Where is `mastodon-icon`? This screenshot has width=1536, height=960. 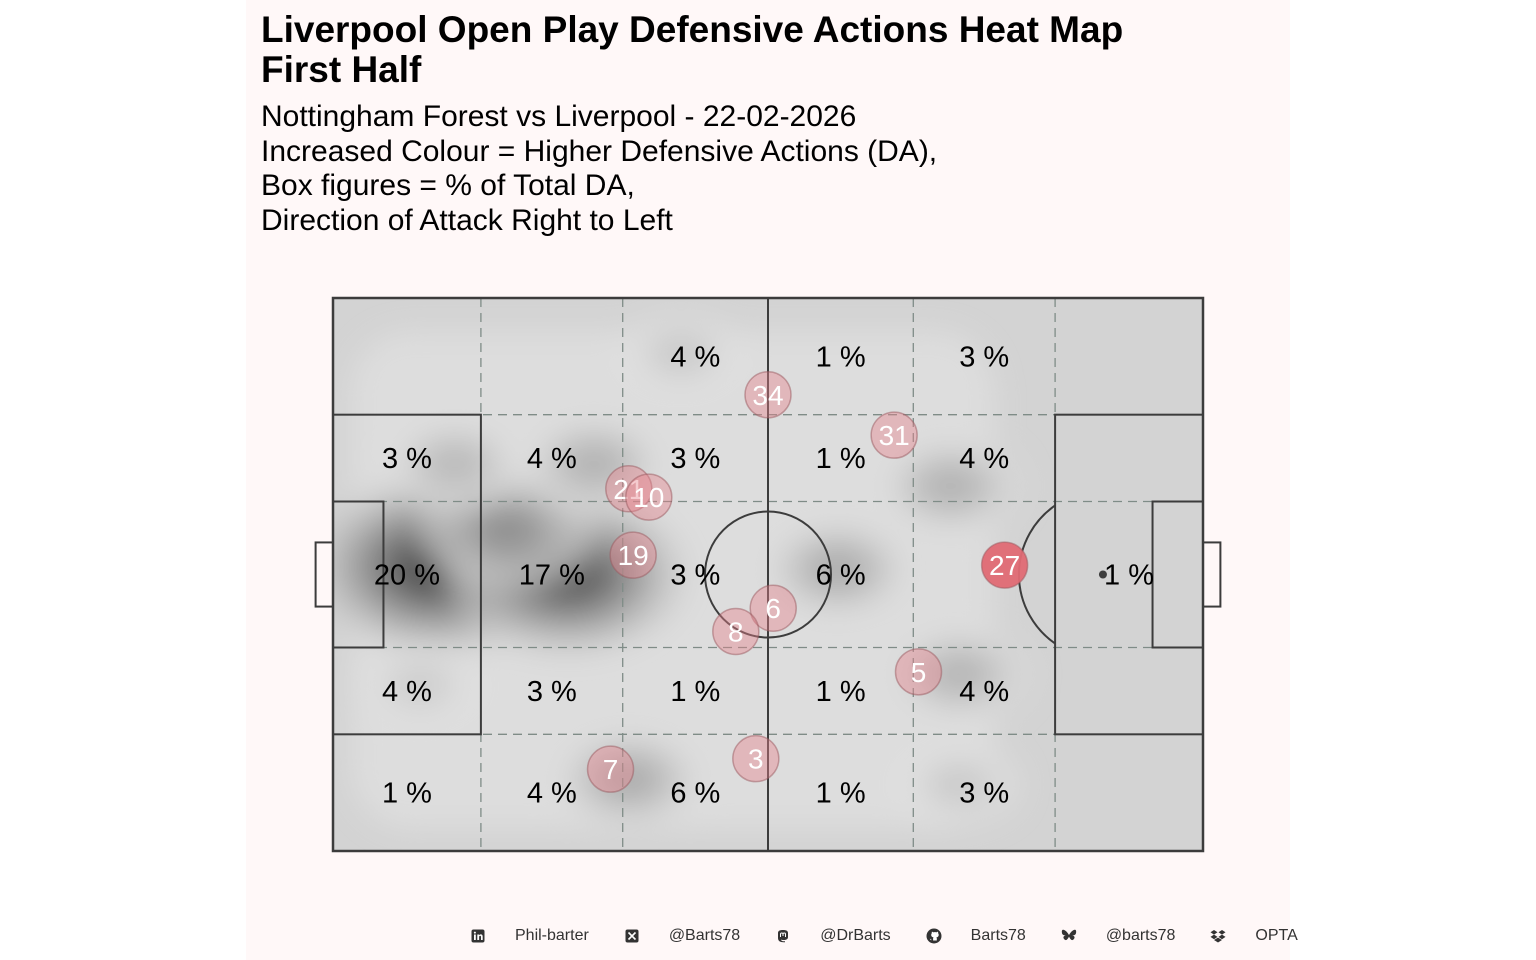
mastodon-icon is located at coordinates (783, 936).